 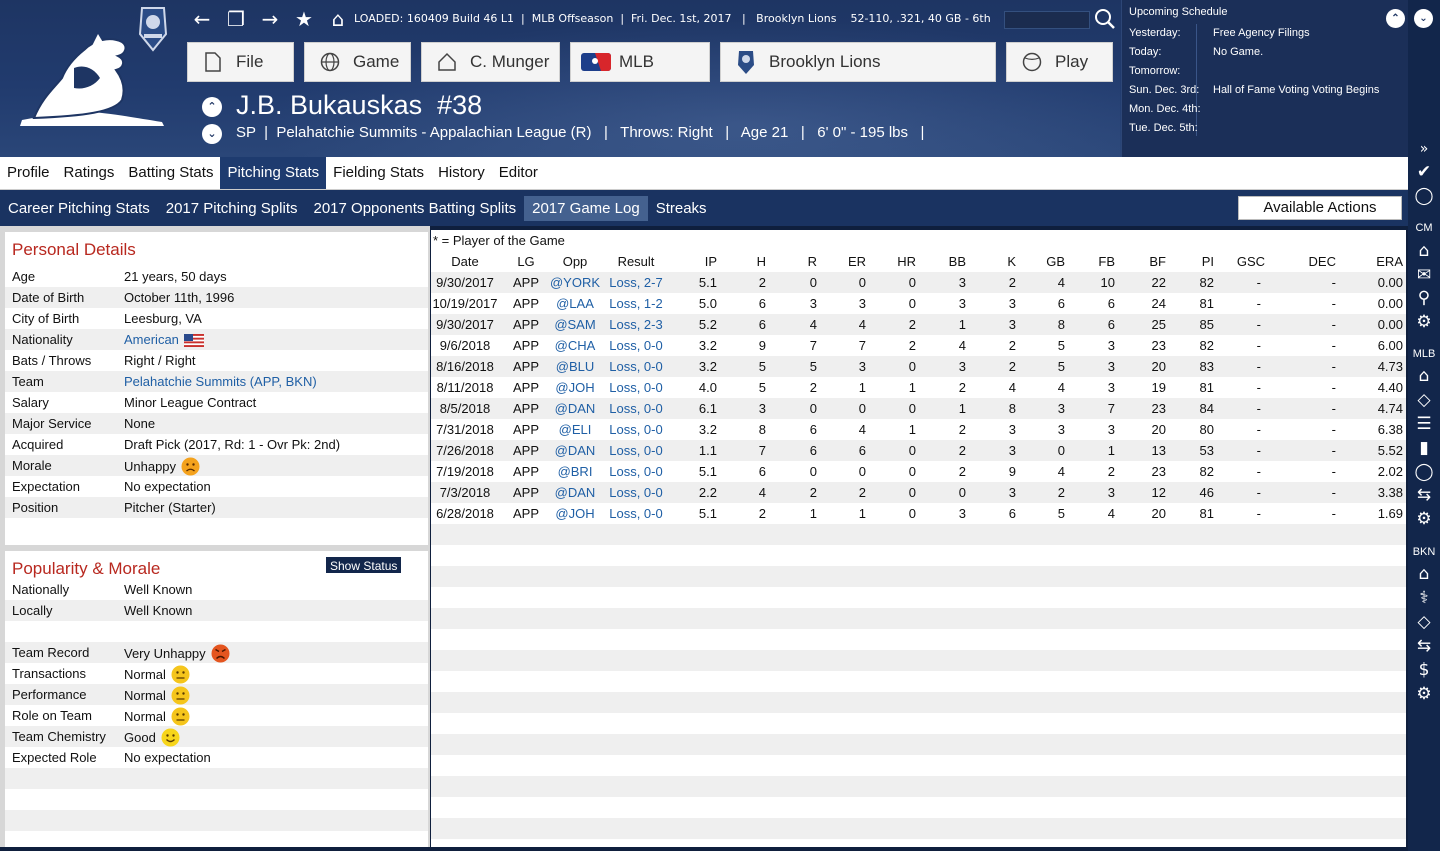 What do you see at coordinates (1390, 324) in the screenshot?
I see `cell-era: 0.00` at bounding box center [1390, 324].